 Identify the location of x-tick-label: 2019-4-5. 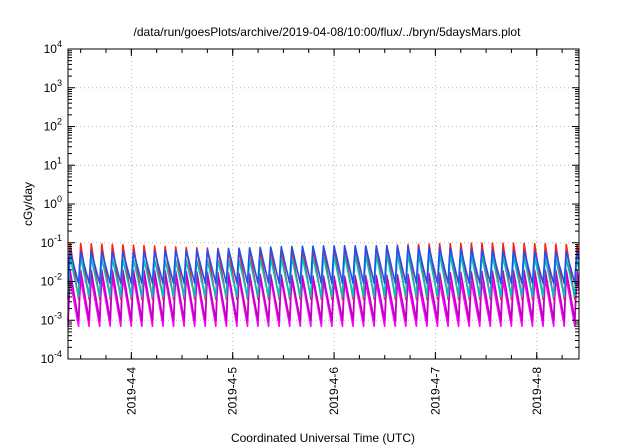
(233, 391).